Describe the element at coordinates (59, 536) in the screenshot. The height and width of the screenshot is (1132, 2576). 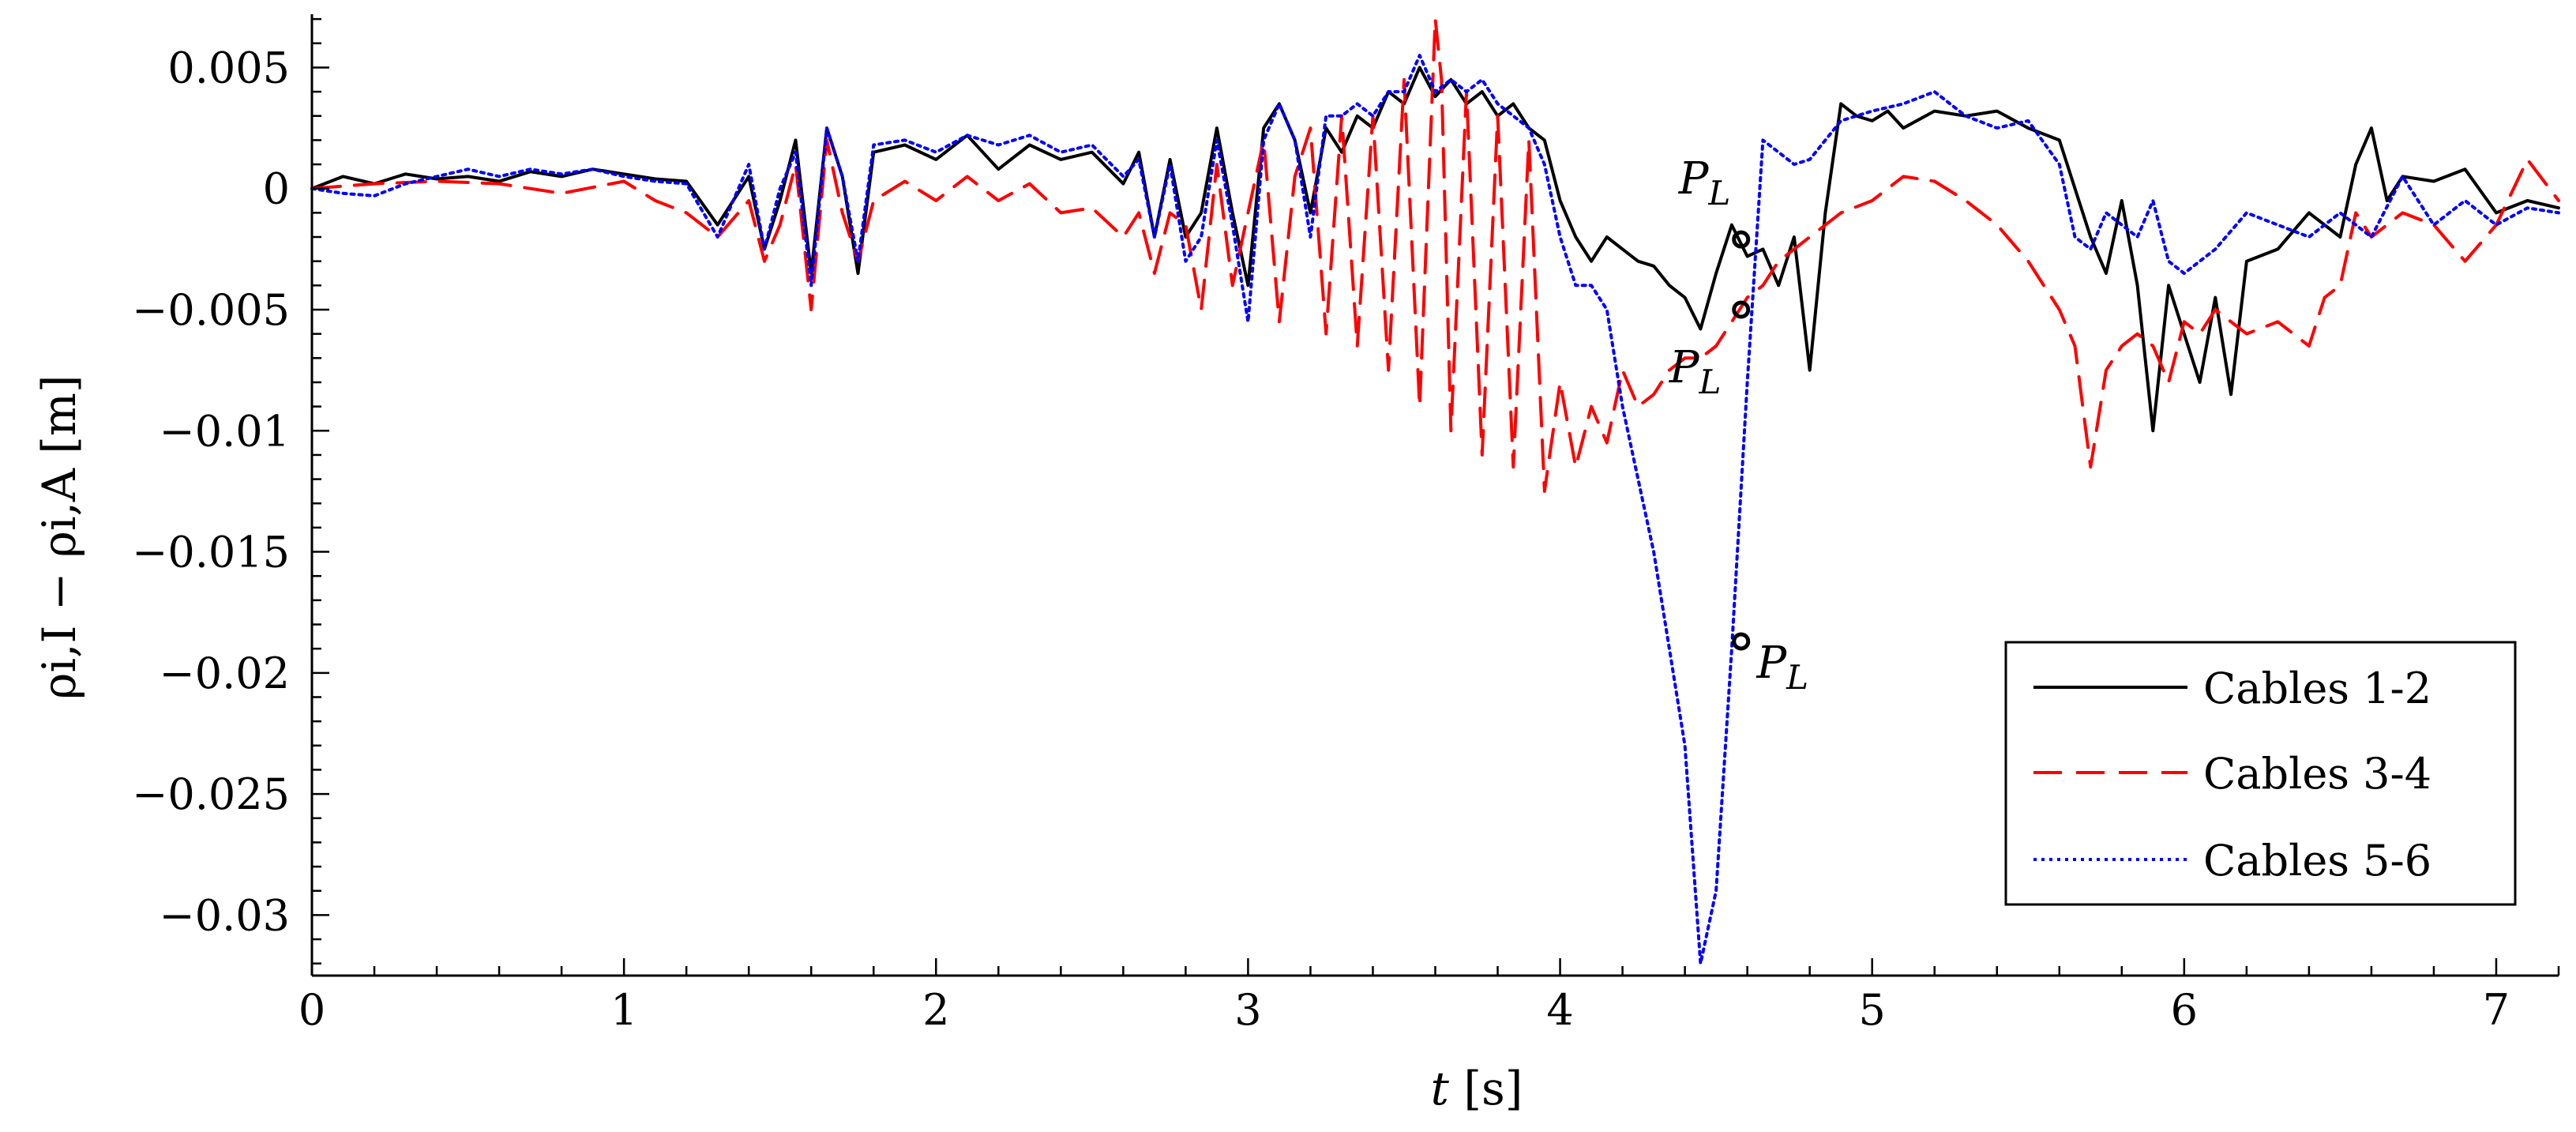
I see `y-axis-label: ρi,I − ρi,A [m]` at that location.